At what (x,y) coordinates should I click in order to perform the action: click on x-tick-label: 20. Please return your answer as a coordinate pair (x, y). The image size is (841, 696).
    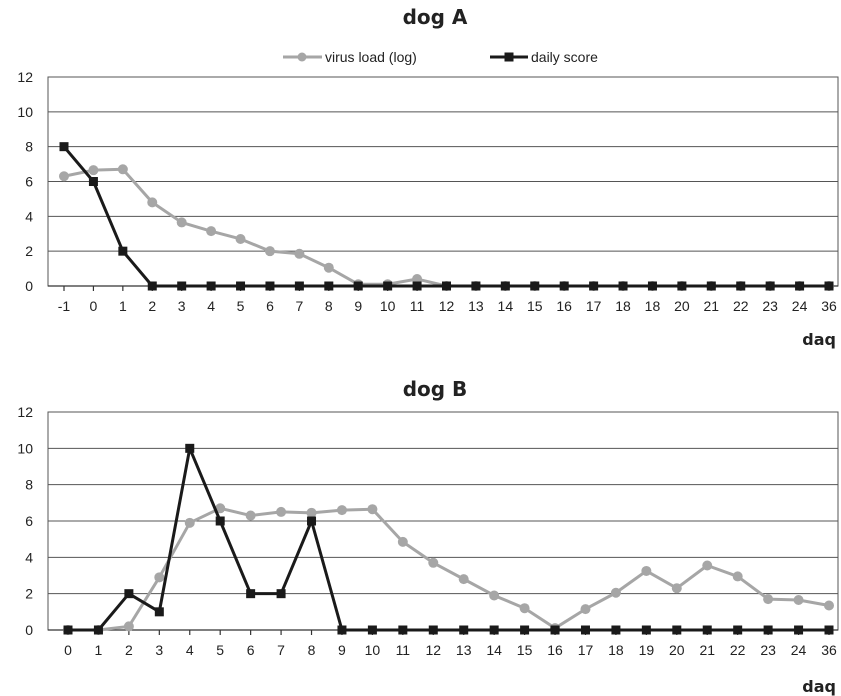
    Looking at the image, I should click on (677, 650).